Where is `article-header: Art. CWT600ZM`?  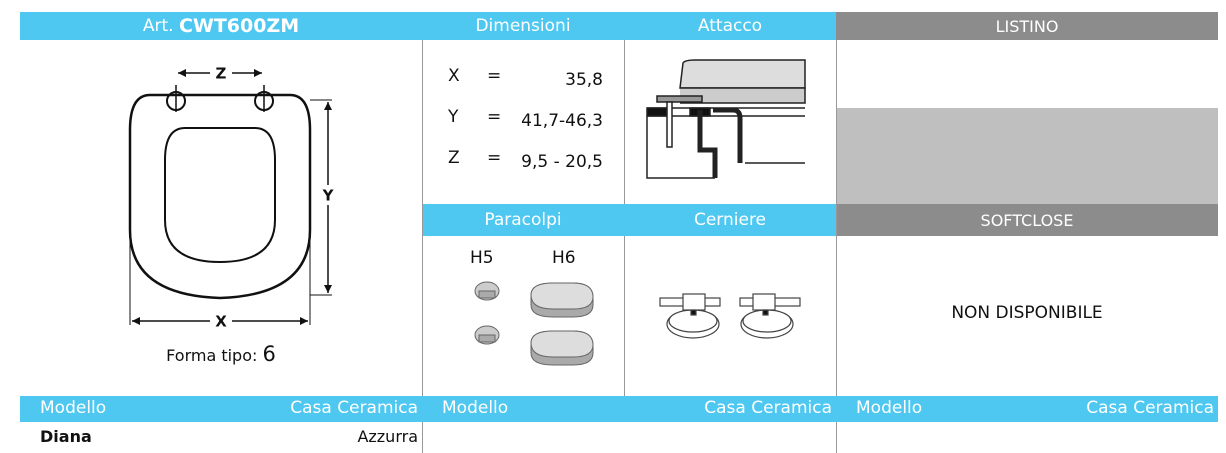
article-header: Art. CWT600ZM is located at coordinates (221, 26).